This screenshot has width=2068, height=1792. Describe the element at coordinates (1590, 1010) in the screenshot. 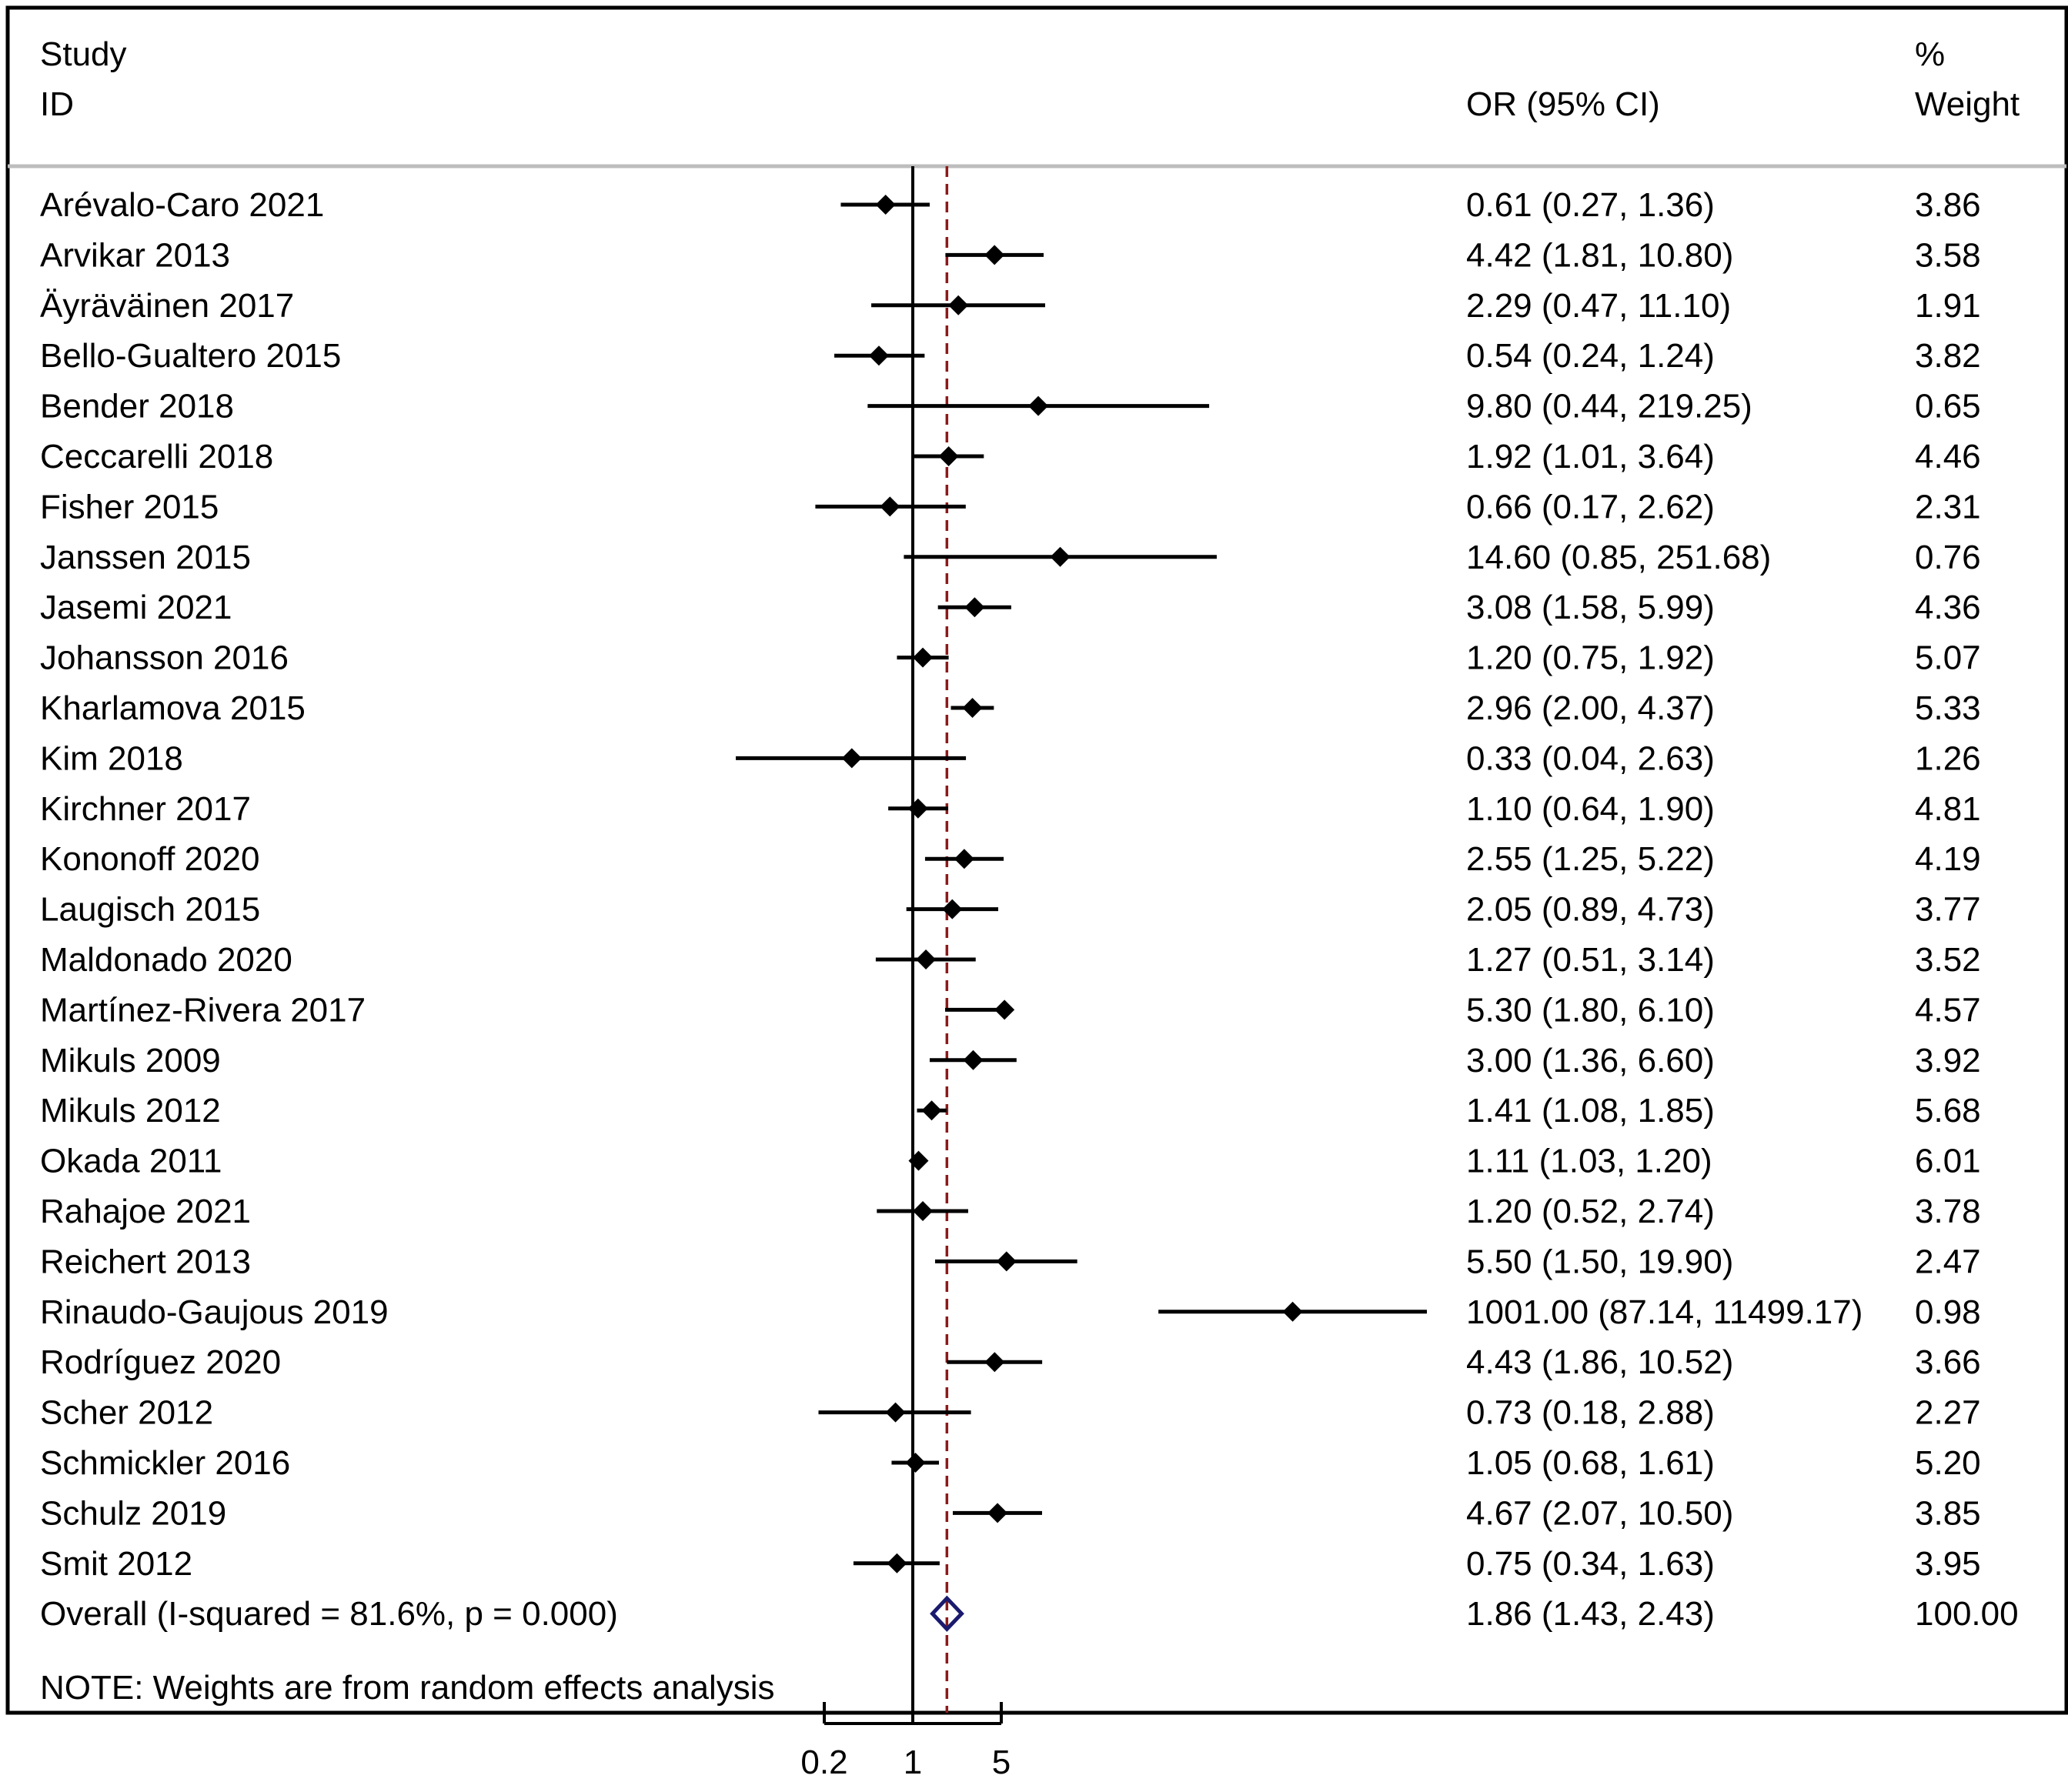

I see `or-ci-label: 5.30 (1.80, 6.10)` at that location.